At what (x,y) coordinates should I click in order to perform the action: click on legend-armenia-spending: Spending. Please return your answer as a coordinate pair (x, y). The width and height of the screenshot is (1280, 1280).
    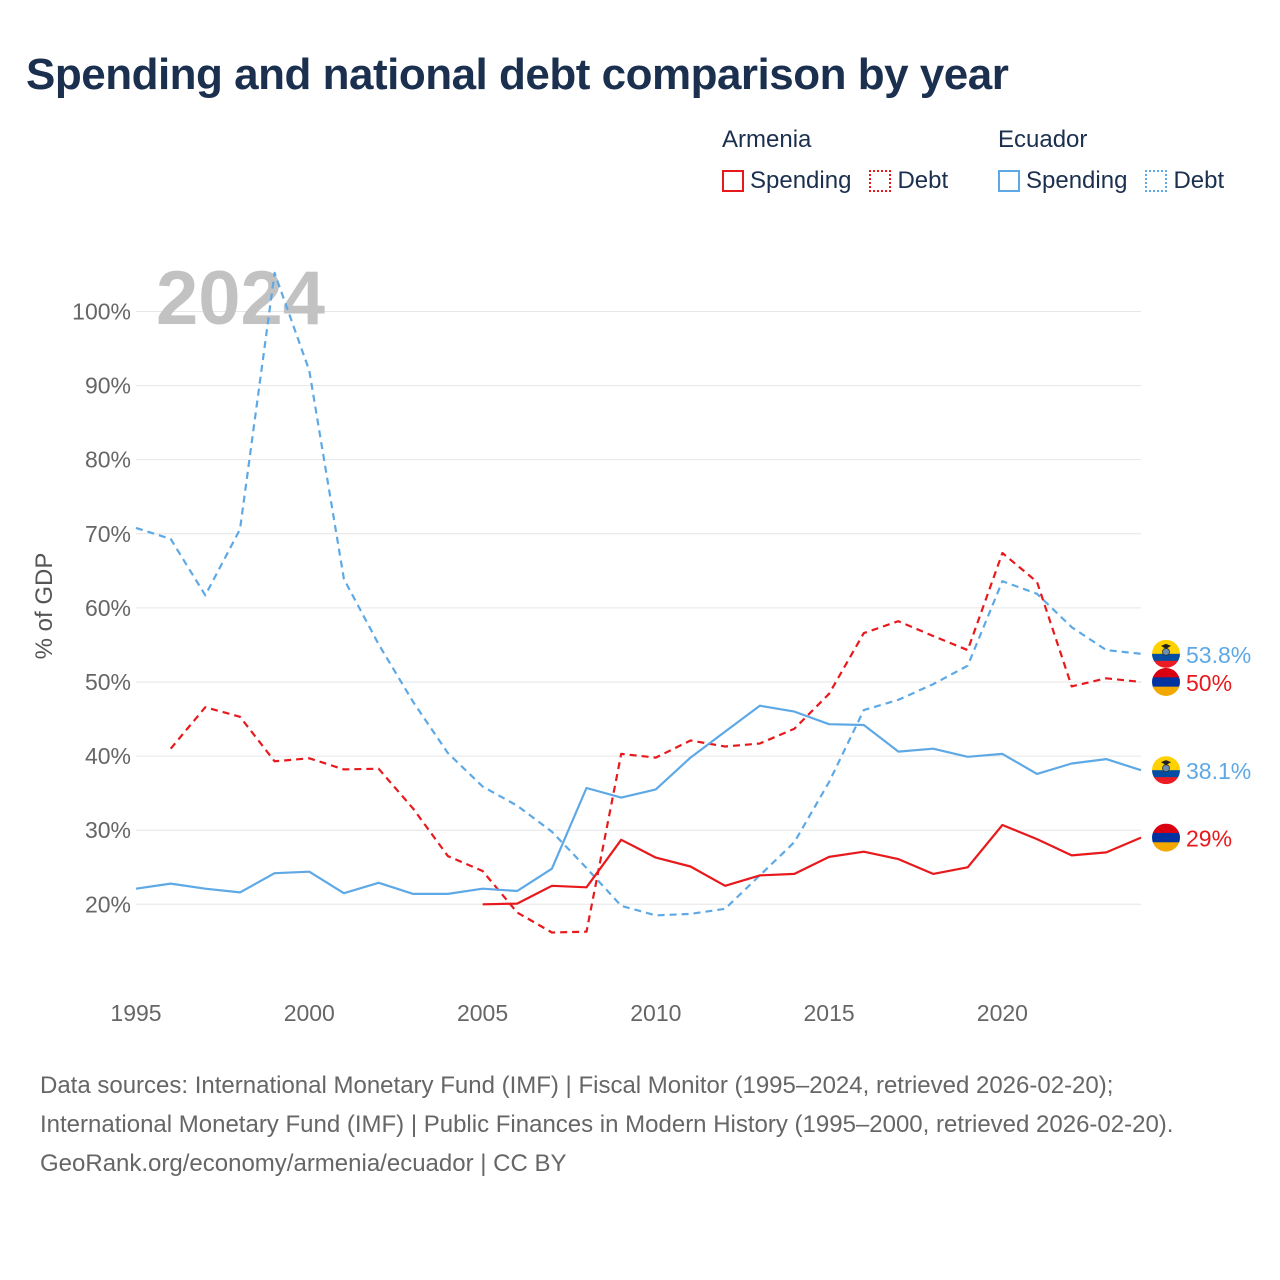
    Looking at the image, I should click on (786, 181).